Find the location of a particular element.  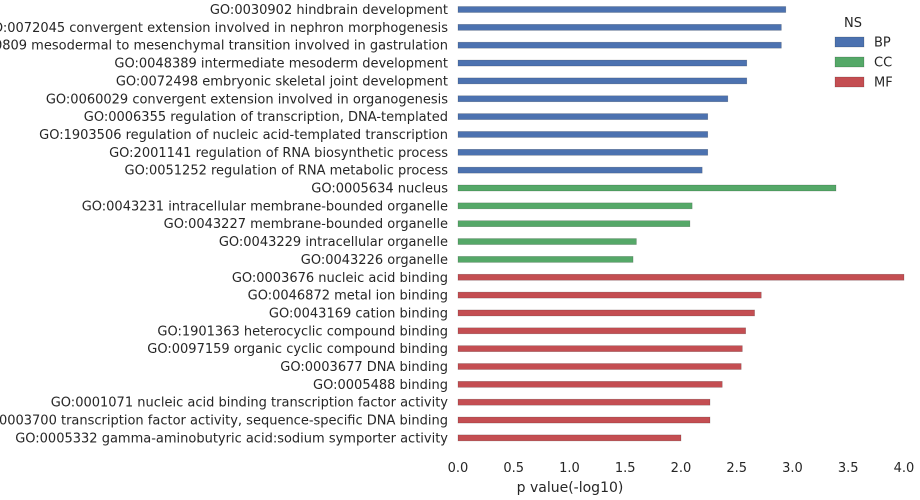

y-tick-label-21: GO:0005488 binding is located at coordinates (380, 385).